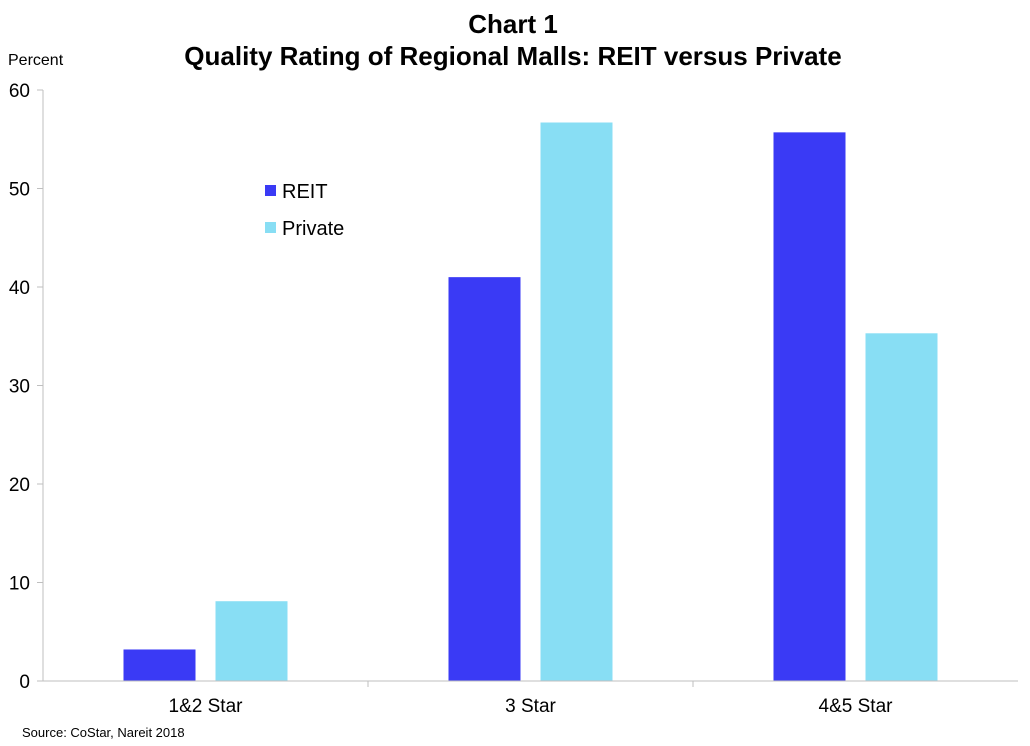 Image resolution: width=1030 pixels, height=746 pixels. Describe the element at coordinates (19, 485) in the screenshot. I see `y-tick-label: 20` at that location.